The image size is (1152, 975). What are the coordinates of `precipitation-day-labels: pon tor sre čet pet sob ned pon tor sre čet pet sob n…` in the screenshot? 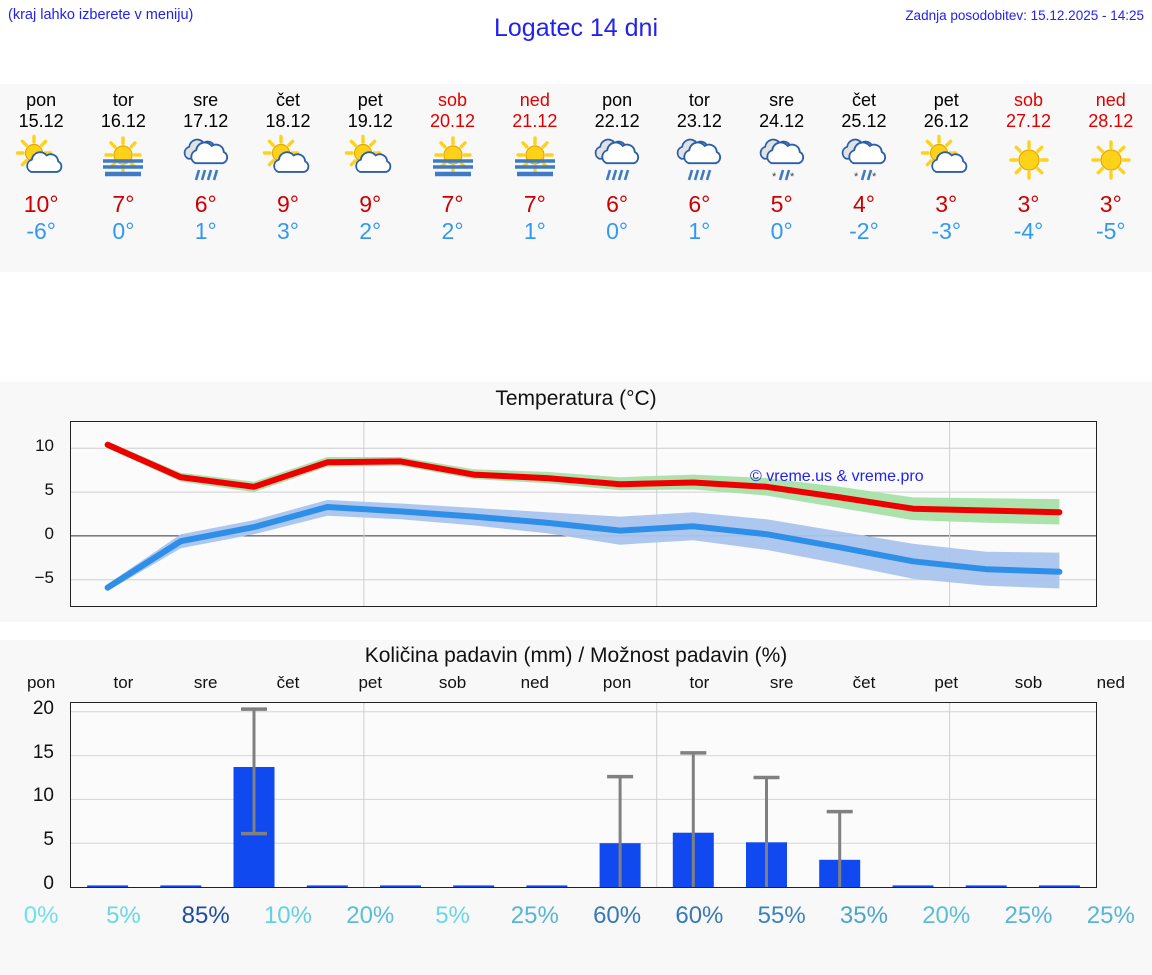 It's located at (576, 683).